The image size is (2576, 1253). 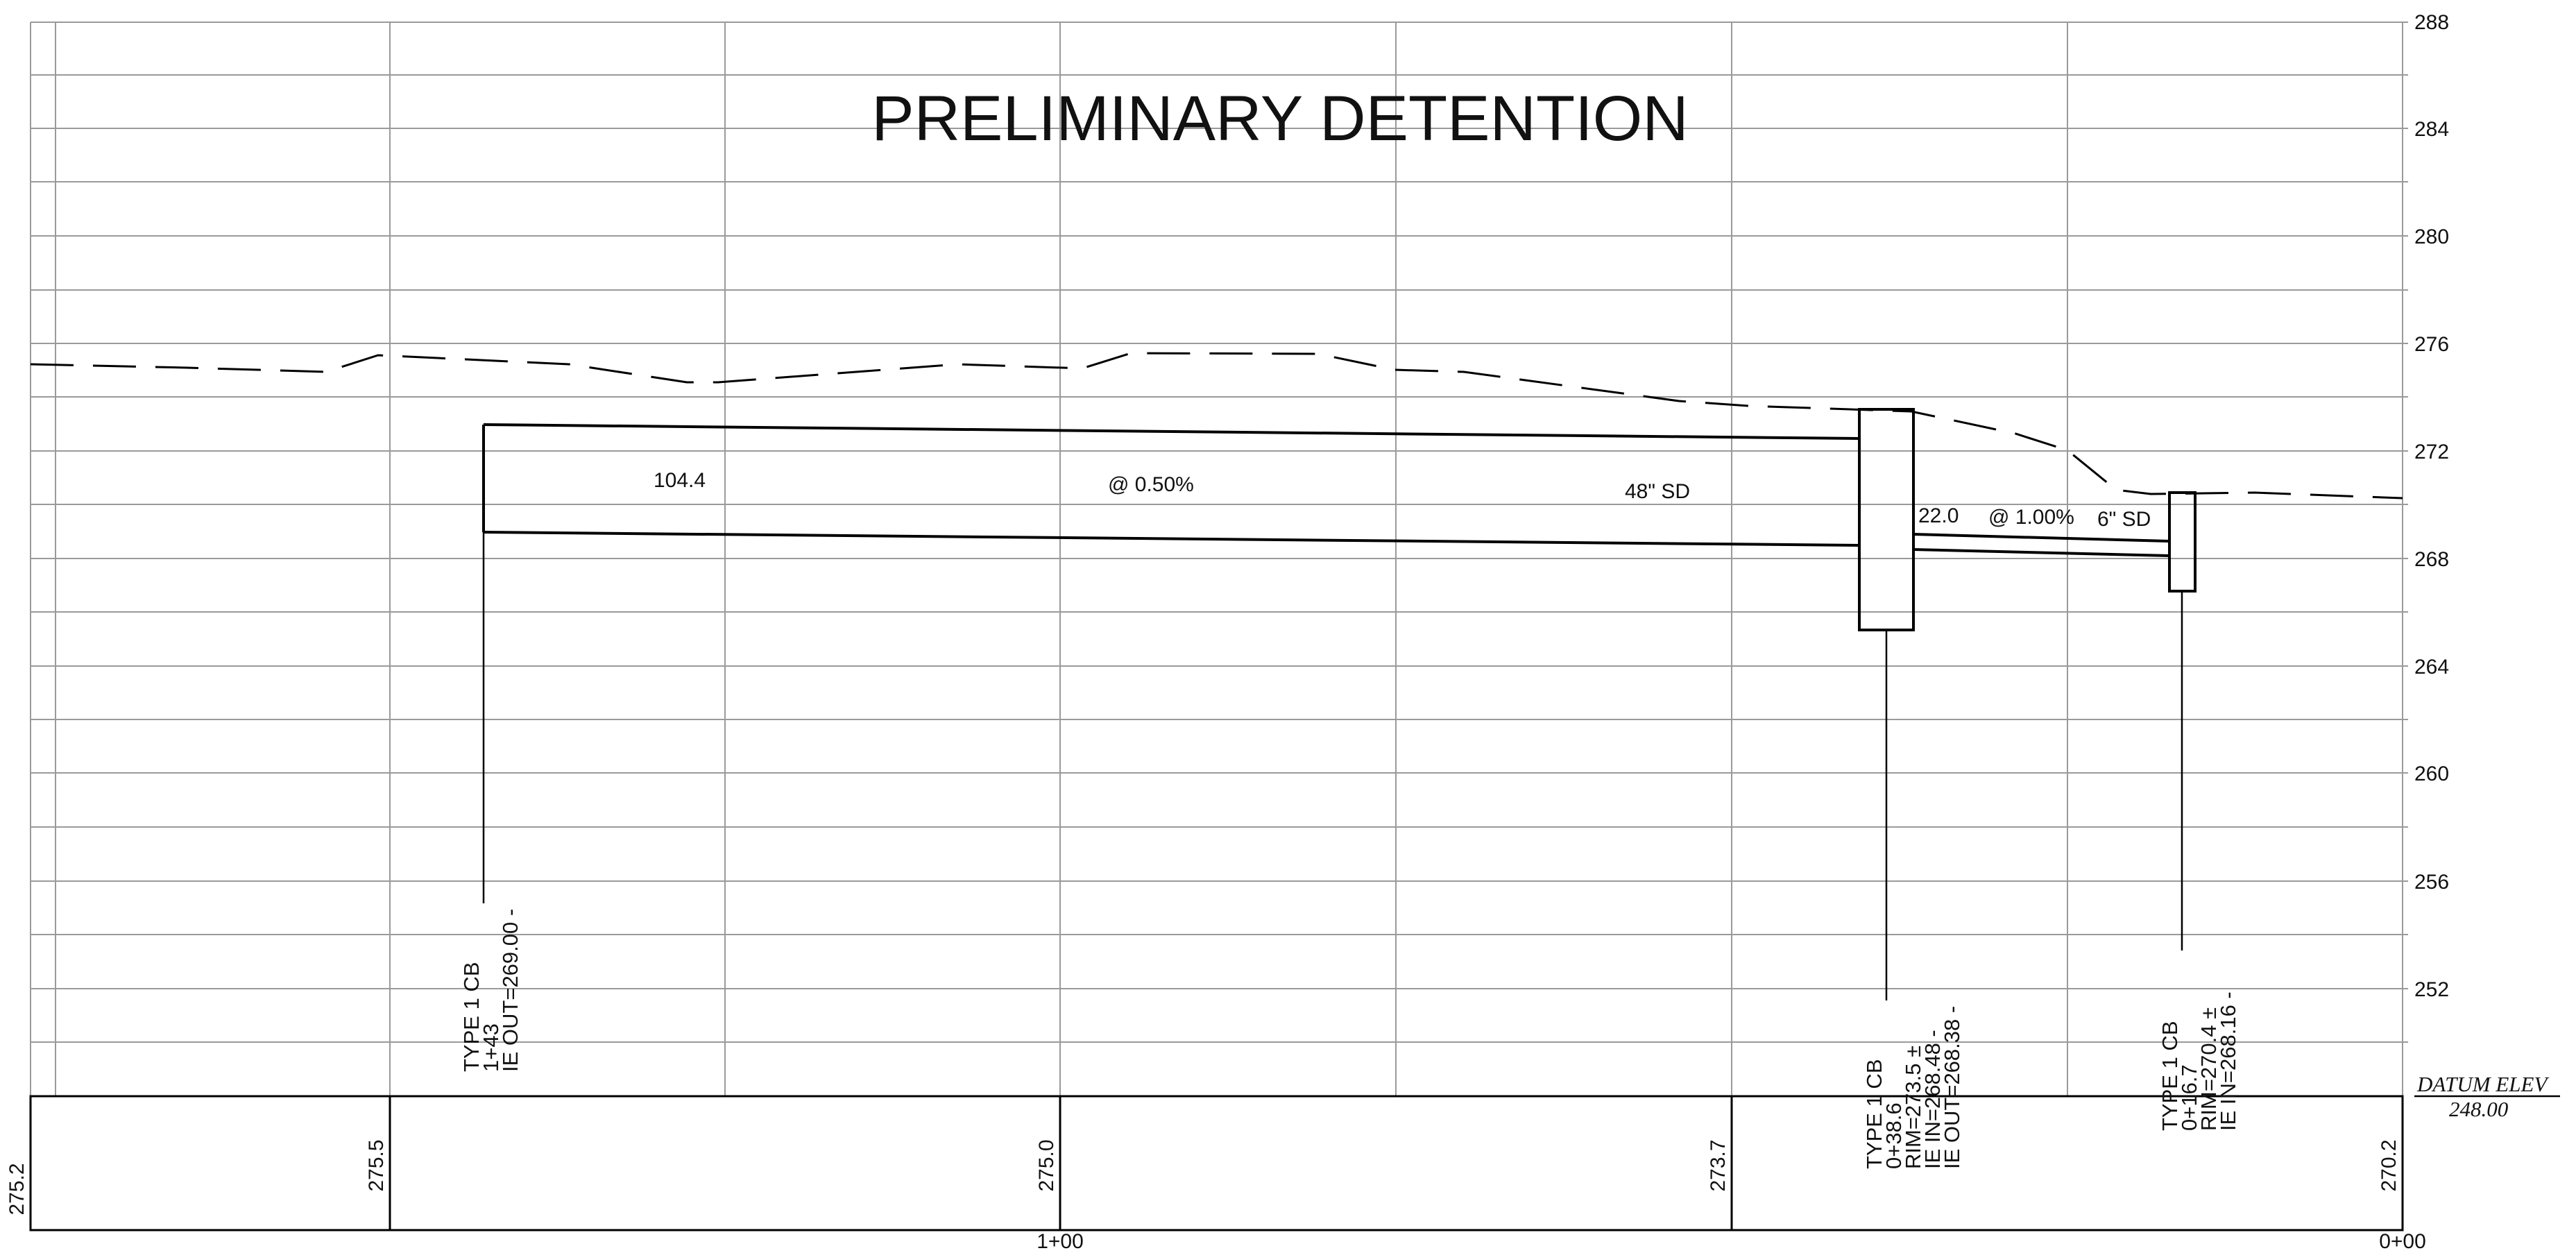 I want to click on catch-basin-1-note: TYPE 1 CB 1+43 IE OUT=269.00 -, so click(x=490, y=990).